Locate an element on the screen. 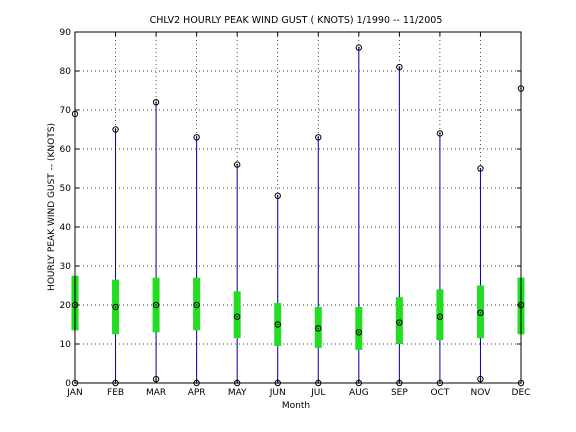  y-tick-label: 50 is located at coordinates (66, 189).